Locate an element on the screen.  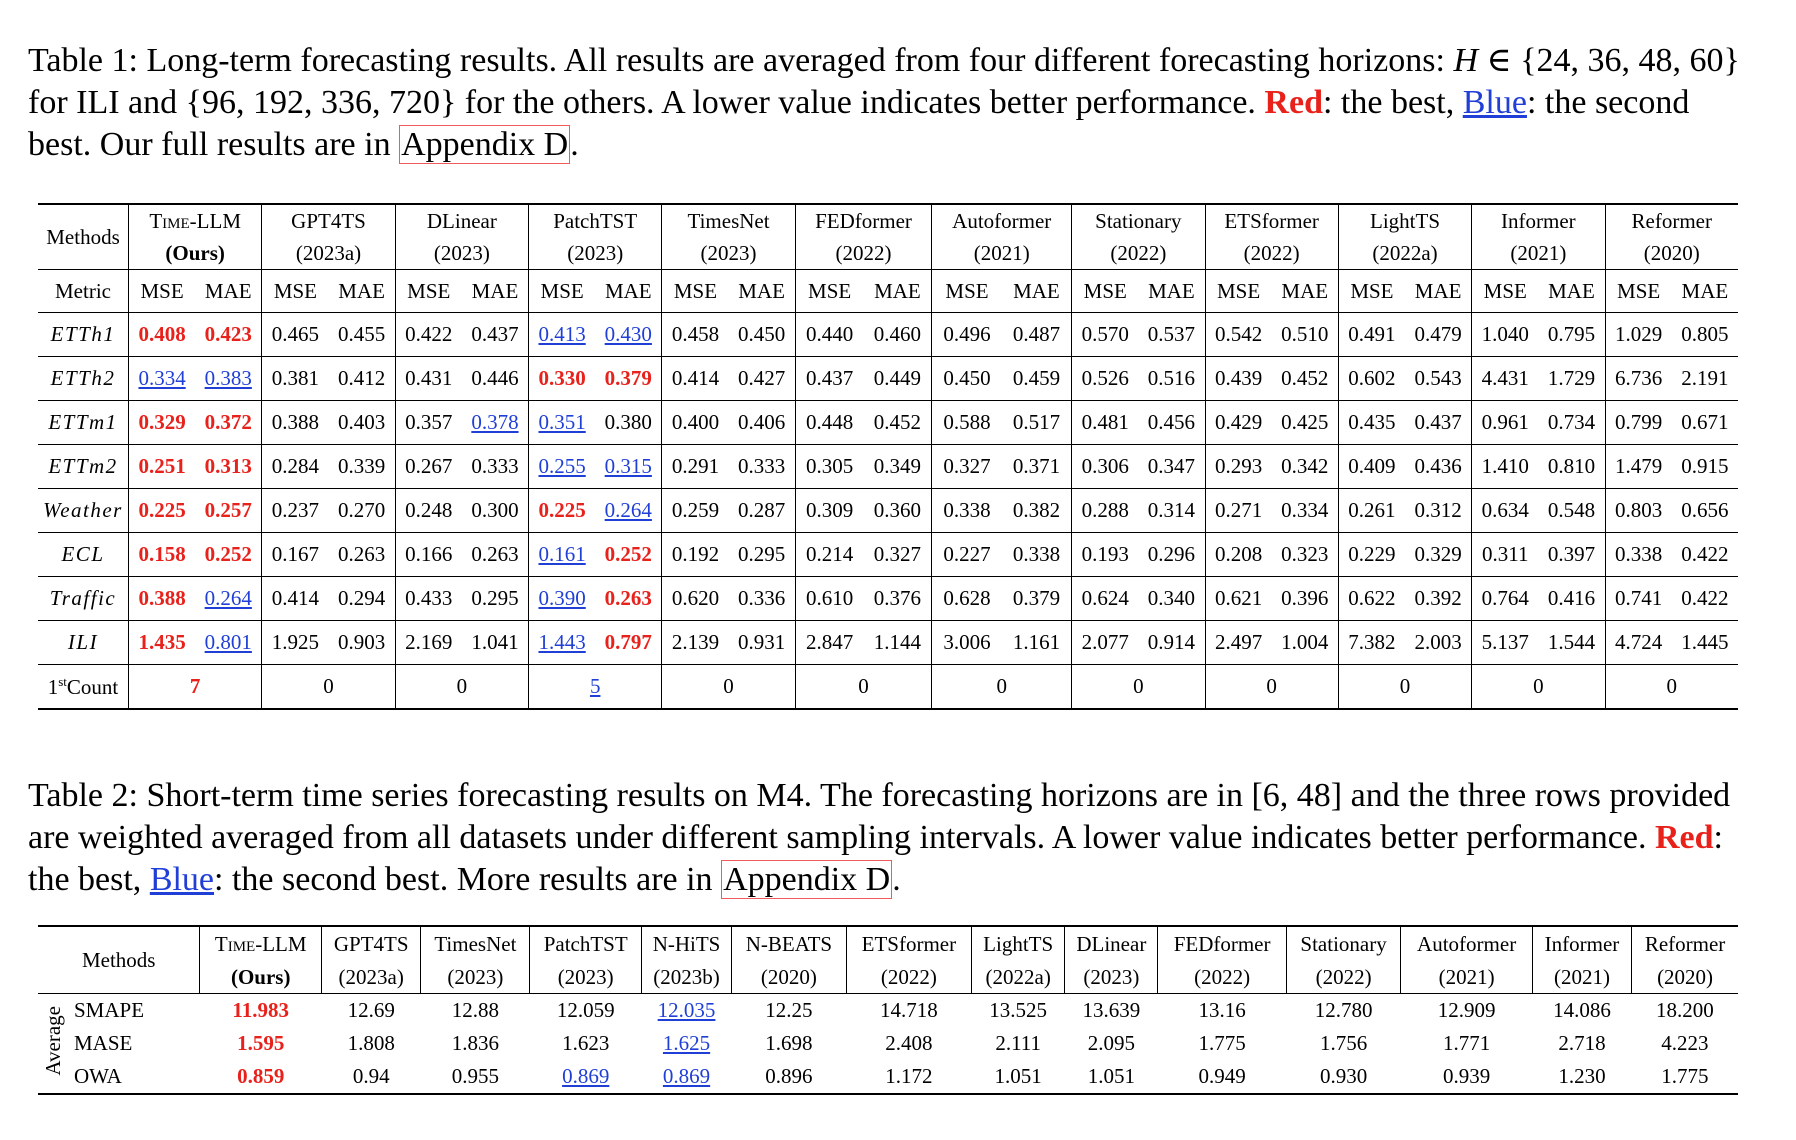
table-cell: 0.414 is located at coordinates (695, 378).